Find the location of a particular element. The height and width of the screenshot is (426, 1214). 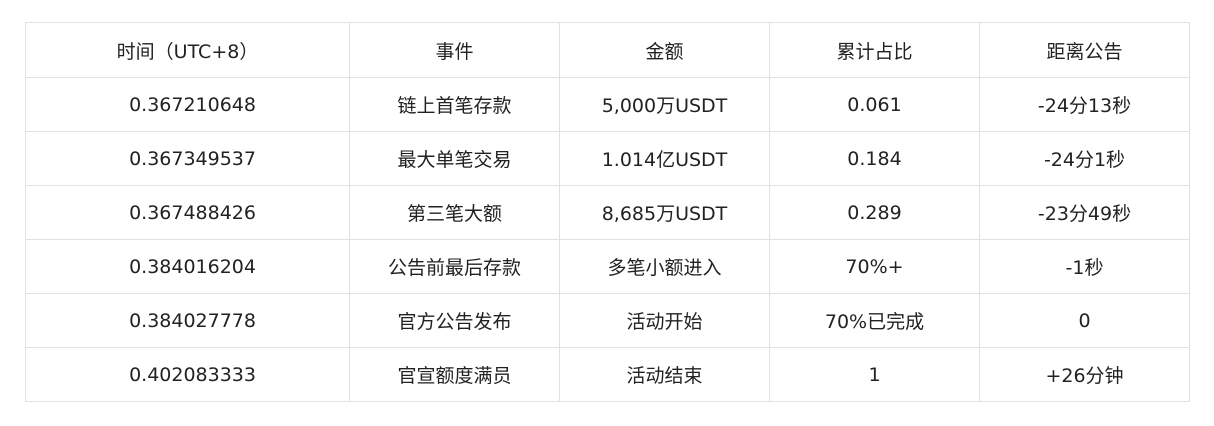

table-row: 0.384016204 公告前最后存款 多笔小额进入 70%+ -1秒 is located at coordinates (607, 266).